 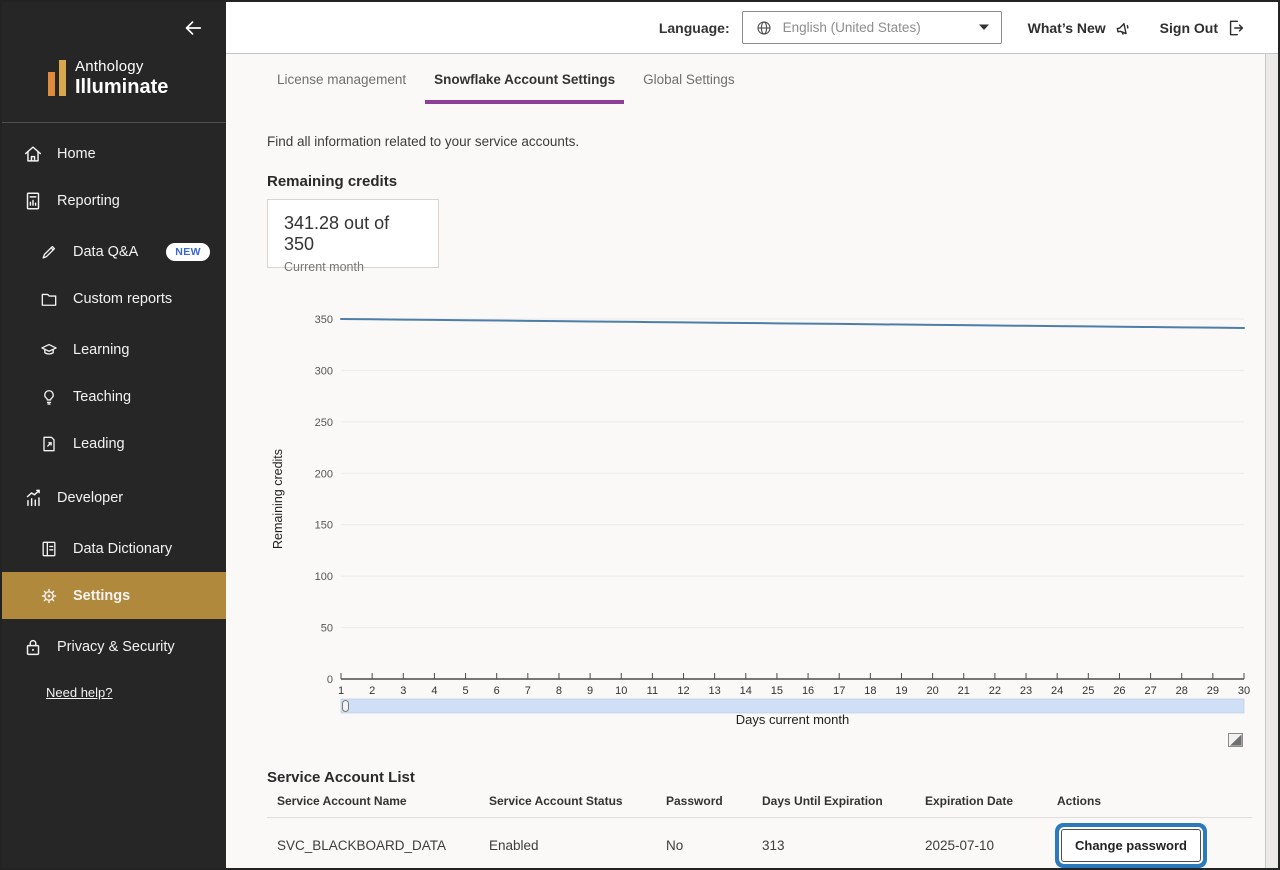 What do you see at coordinates (901, 691) in the screenshot?
I see `svg-text: 19` at bounding box center [901, 691].